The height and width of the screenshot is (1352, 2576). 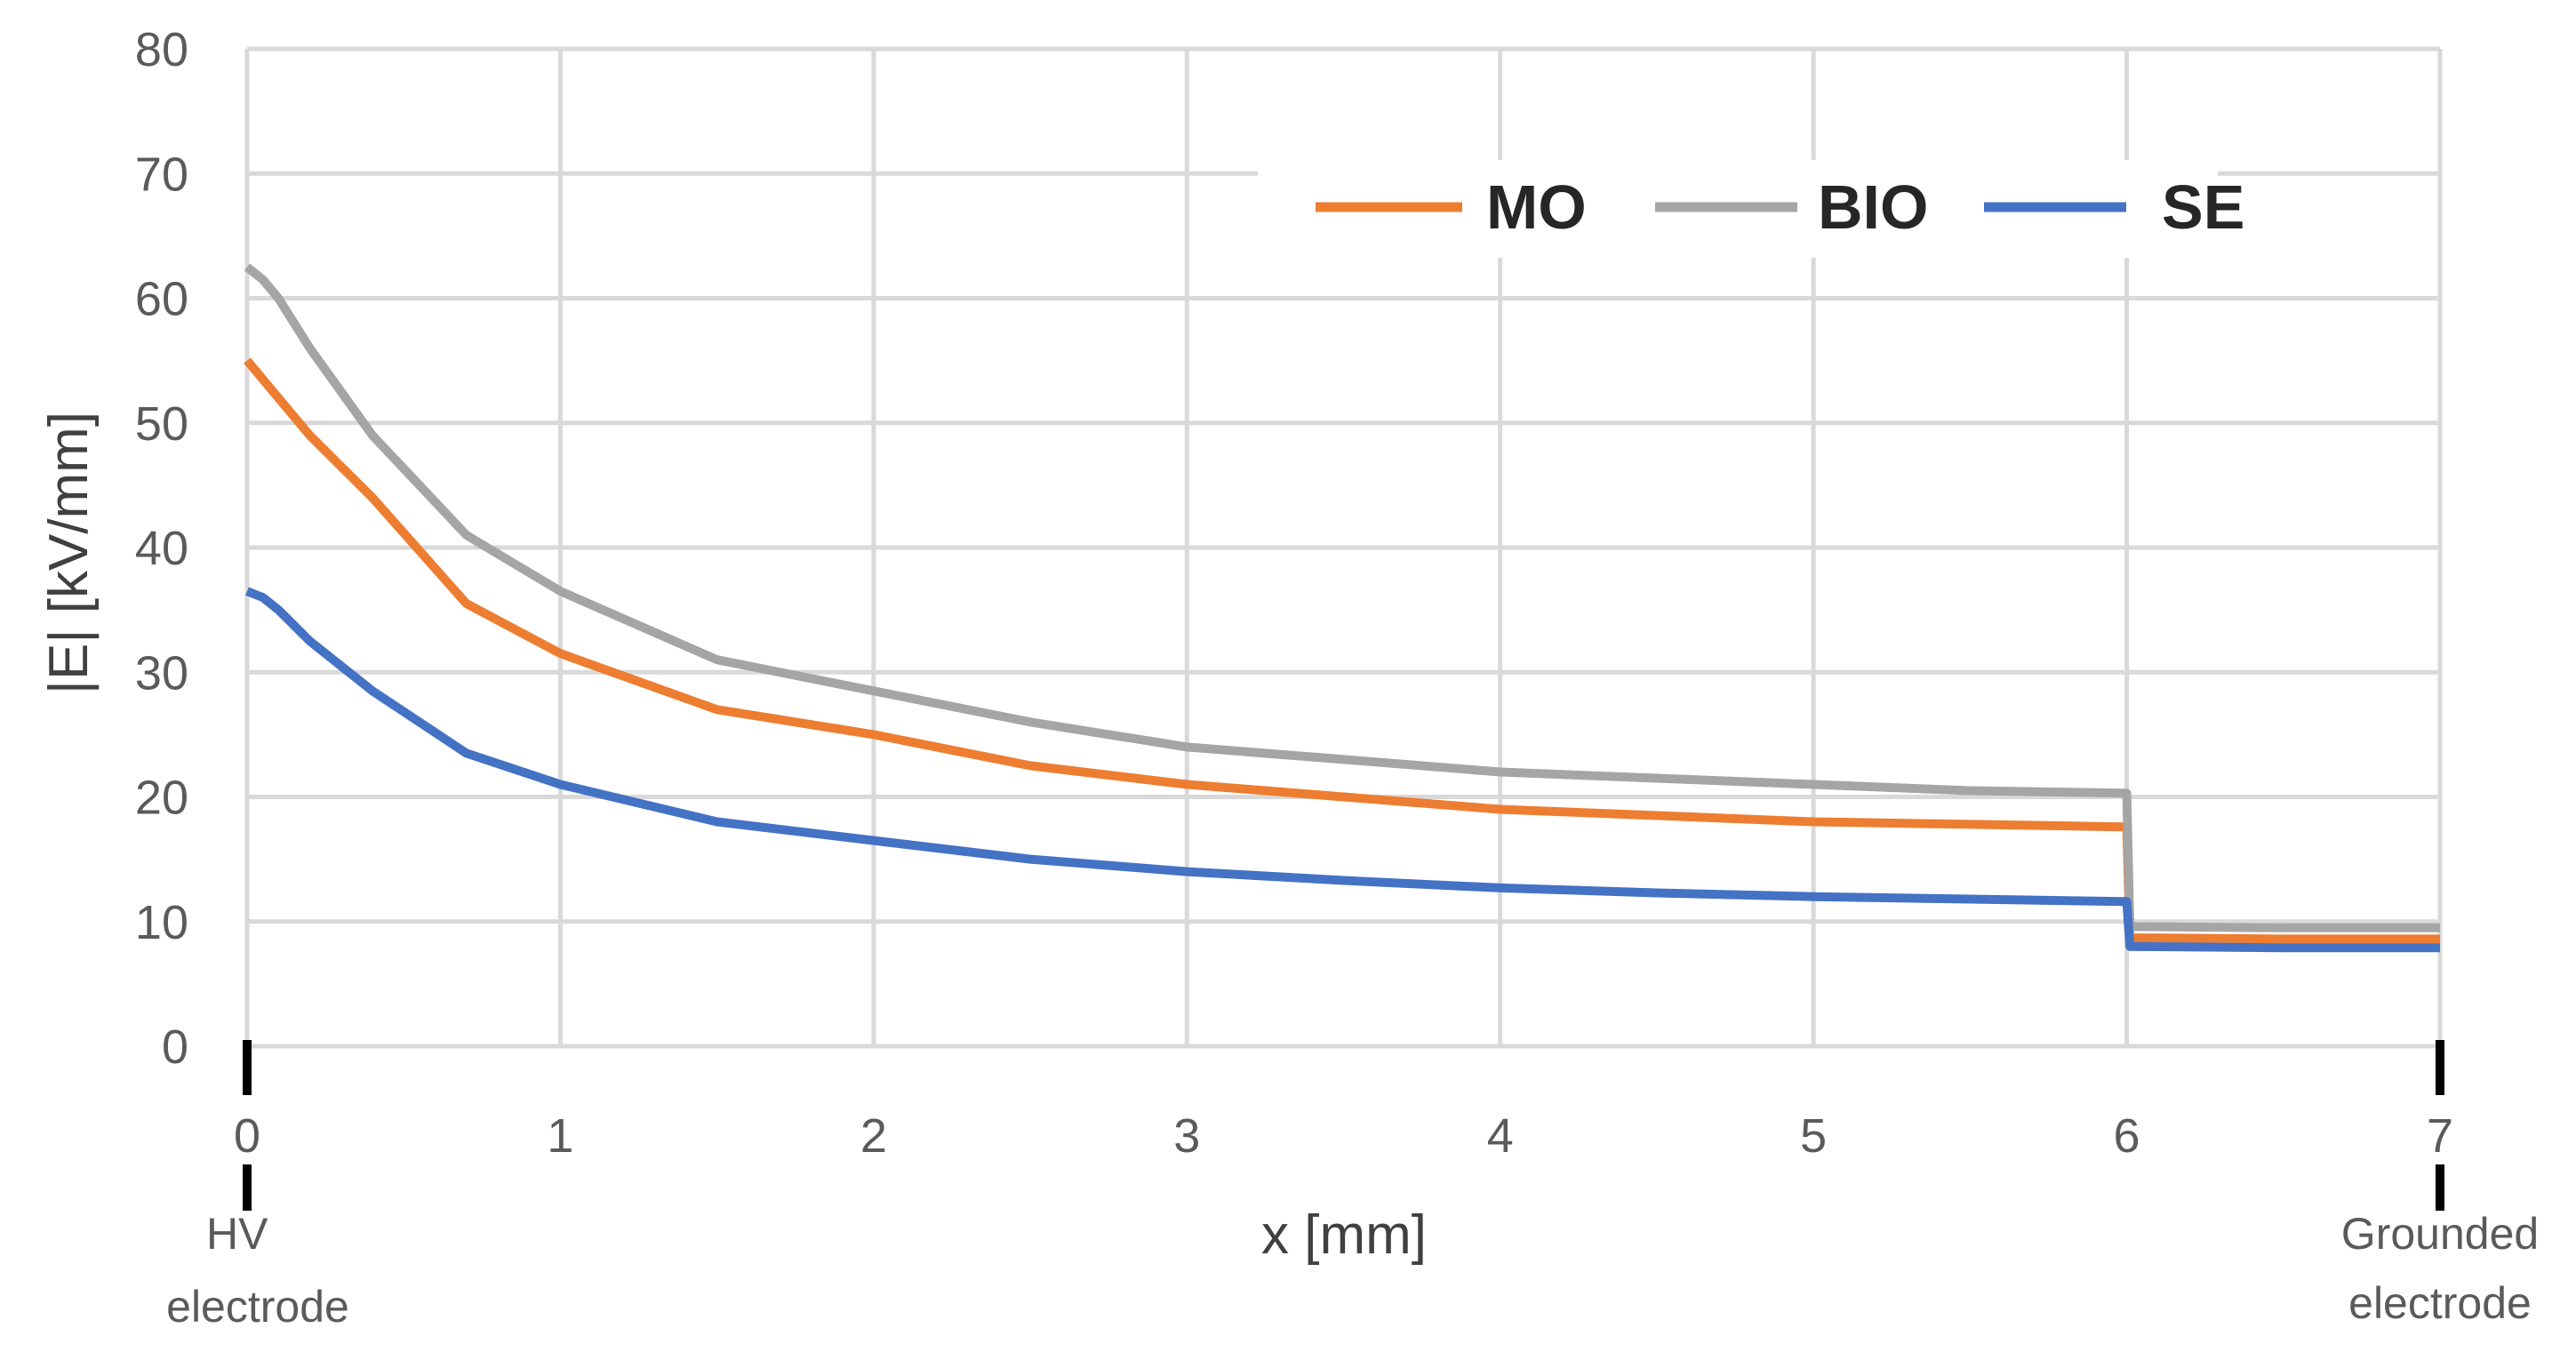 What do you see at coordinates (2440, 1136) in the screenshot?
I see `x-tick-label-7: 7` at bounding box center [2440, 1136].